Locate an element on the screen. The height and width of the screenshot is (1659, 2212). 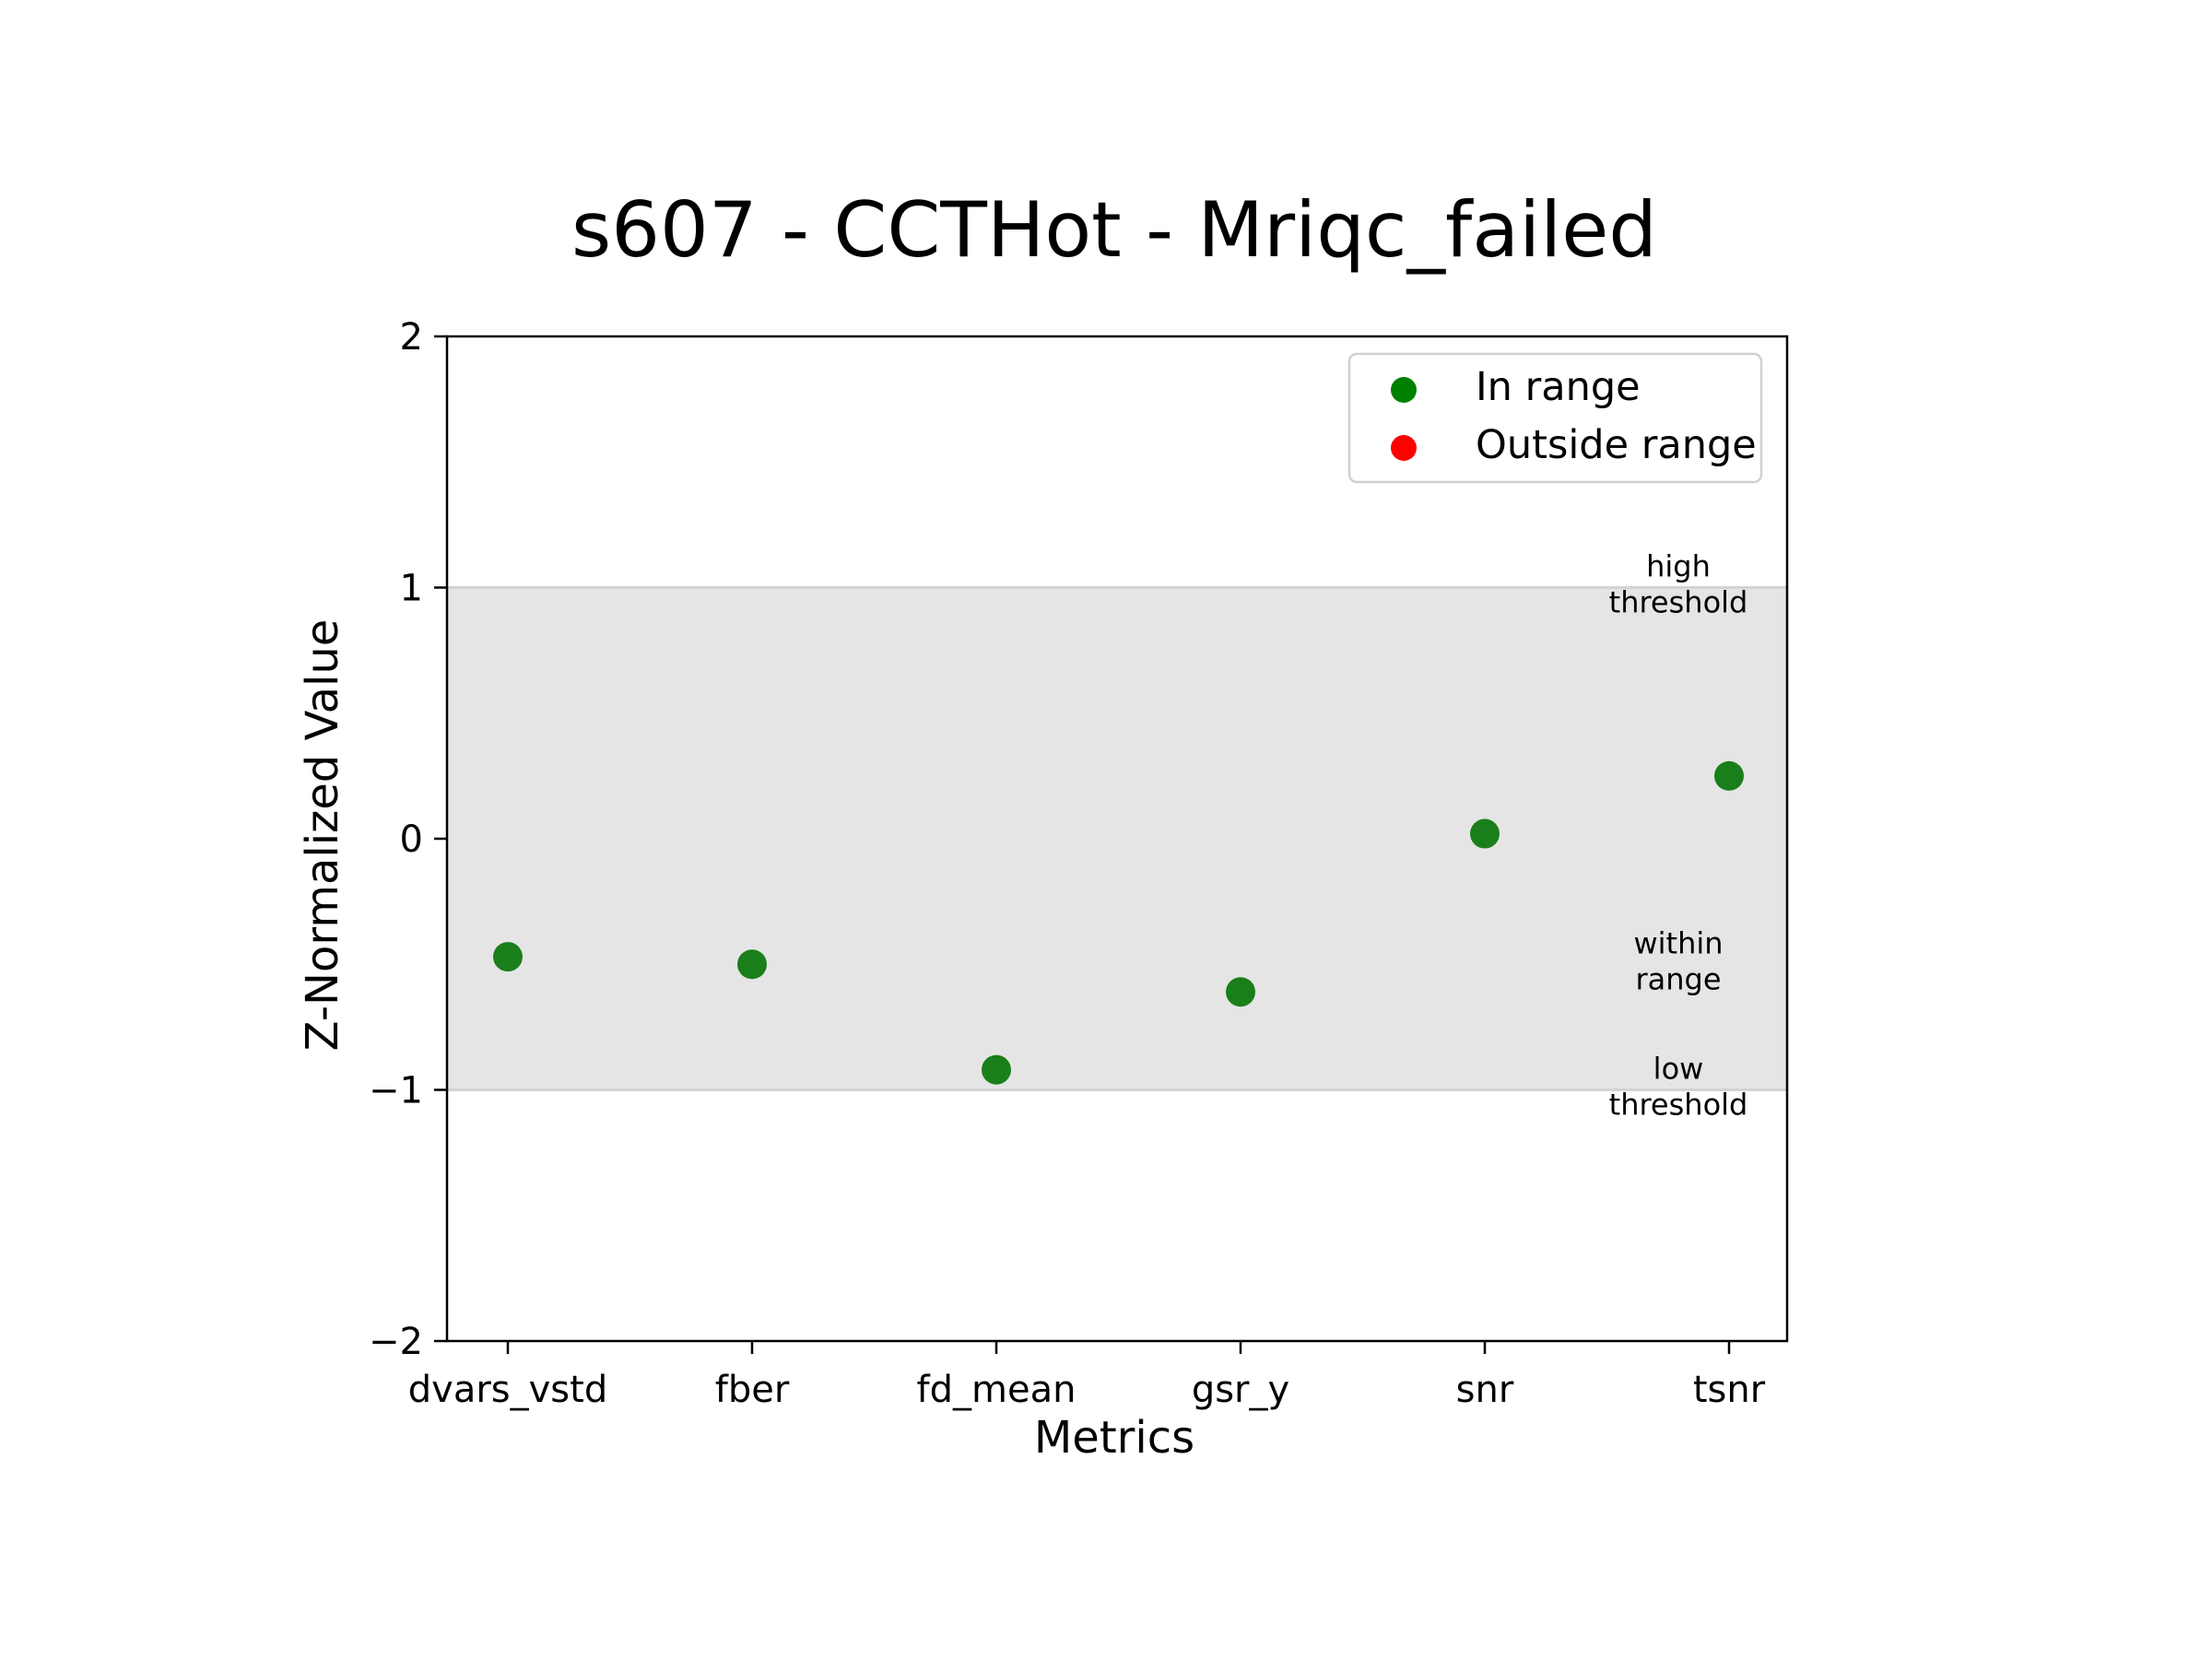
x-tick-label-gsr_y: gsr_y is located at coordinates (1240, 1390).